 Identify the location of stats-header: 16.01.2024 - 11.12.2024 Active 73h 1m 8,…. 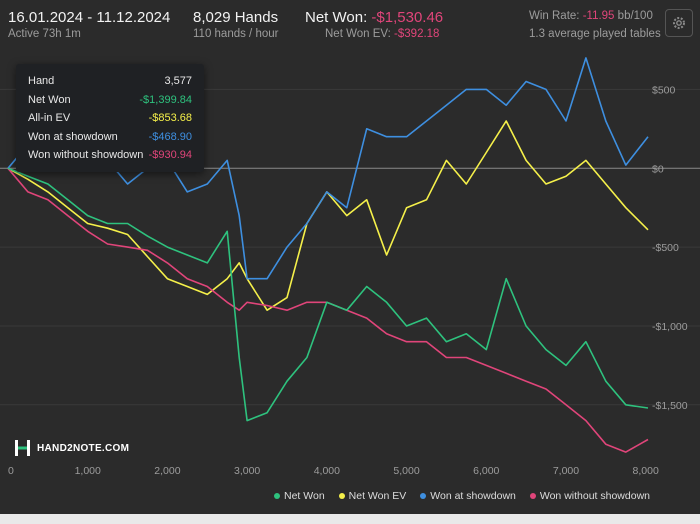
(350, 22).